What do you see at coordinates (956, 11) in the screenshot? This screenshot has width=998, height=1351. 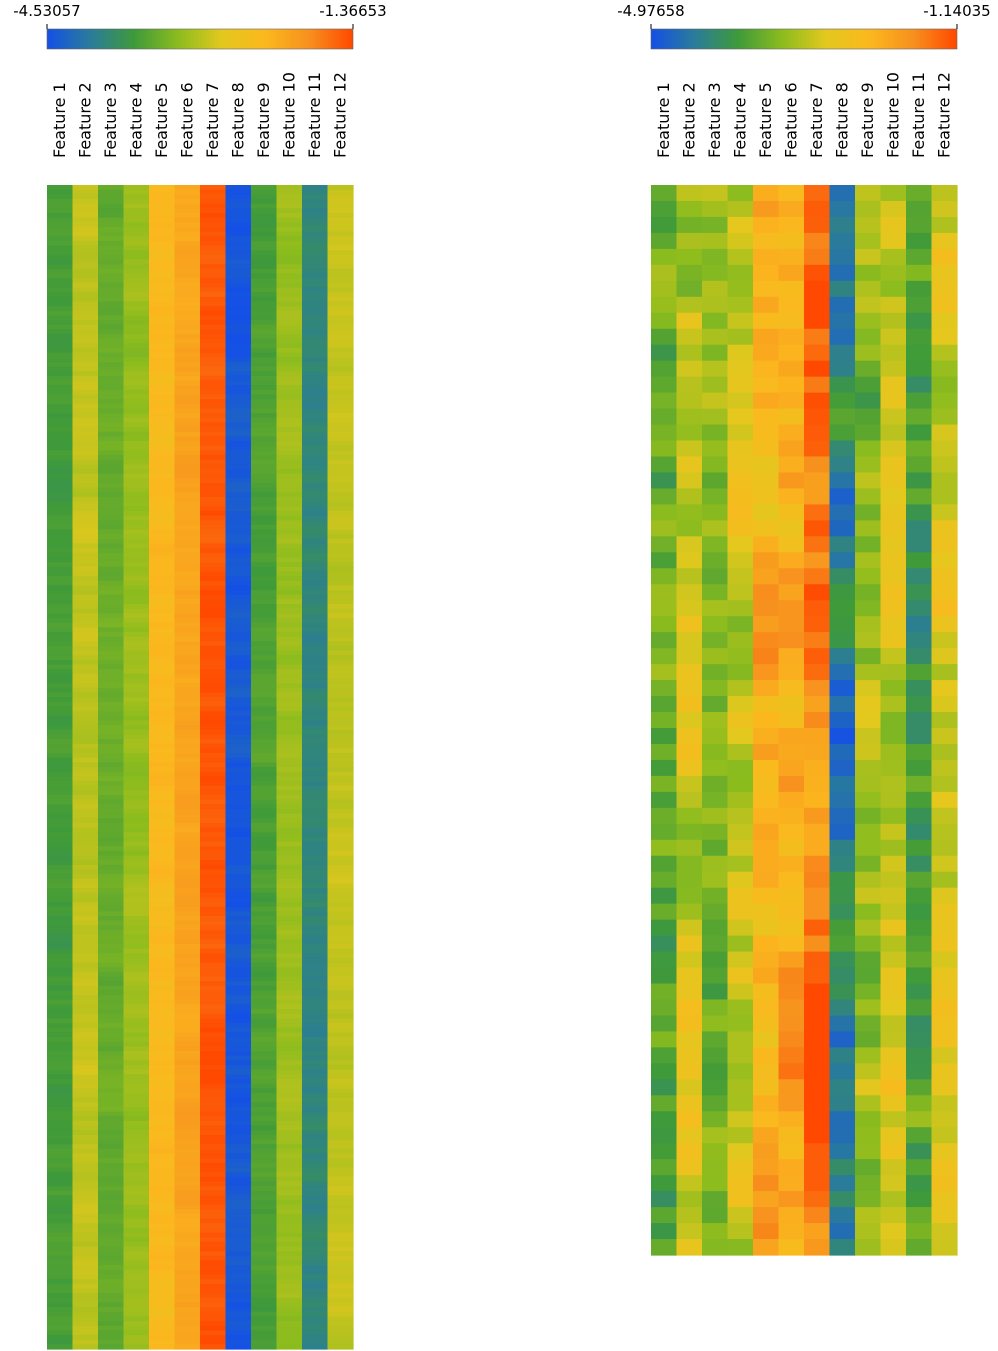 I see `colorbar-max-label: -1.14035` at bounding box center [956, 11].